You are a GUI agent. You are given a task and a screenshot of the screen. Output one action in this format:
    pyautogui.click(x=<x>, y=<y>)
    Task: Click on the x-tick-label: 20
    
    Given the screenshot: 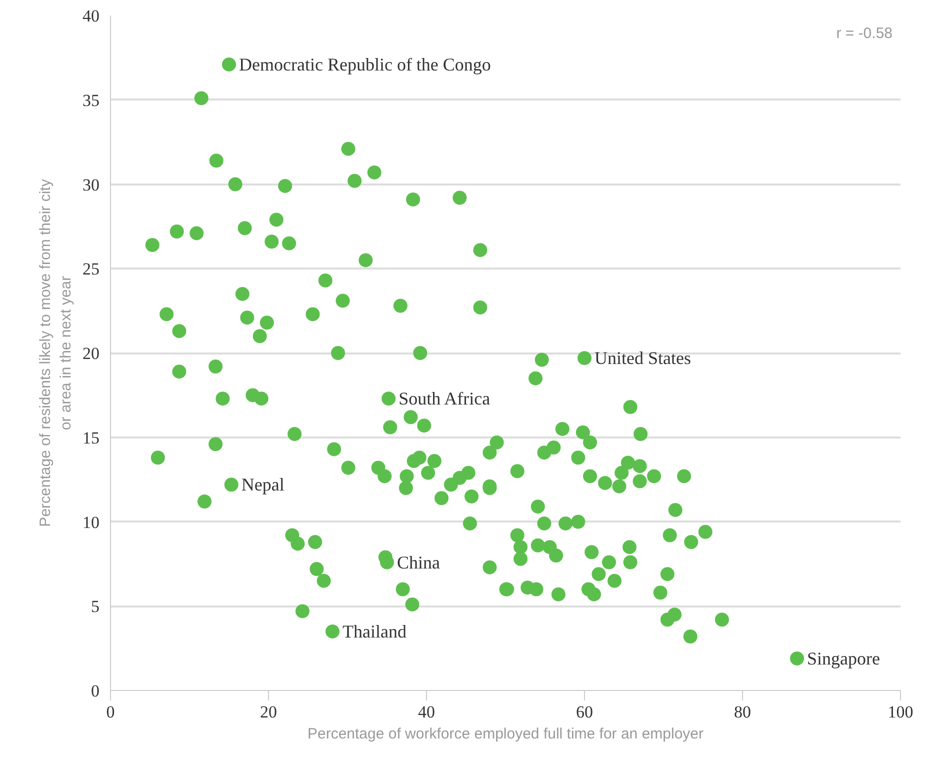 What is the action you would take?
    pyautogui.click(x=268, y=712)
    